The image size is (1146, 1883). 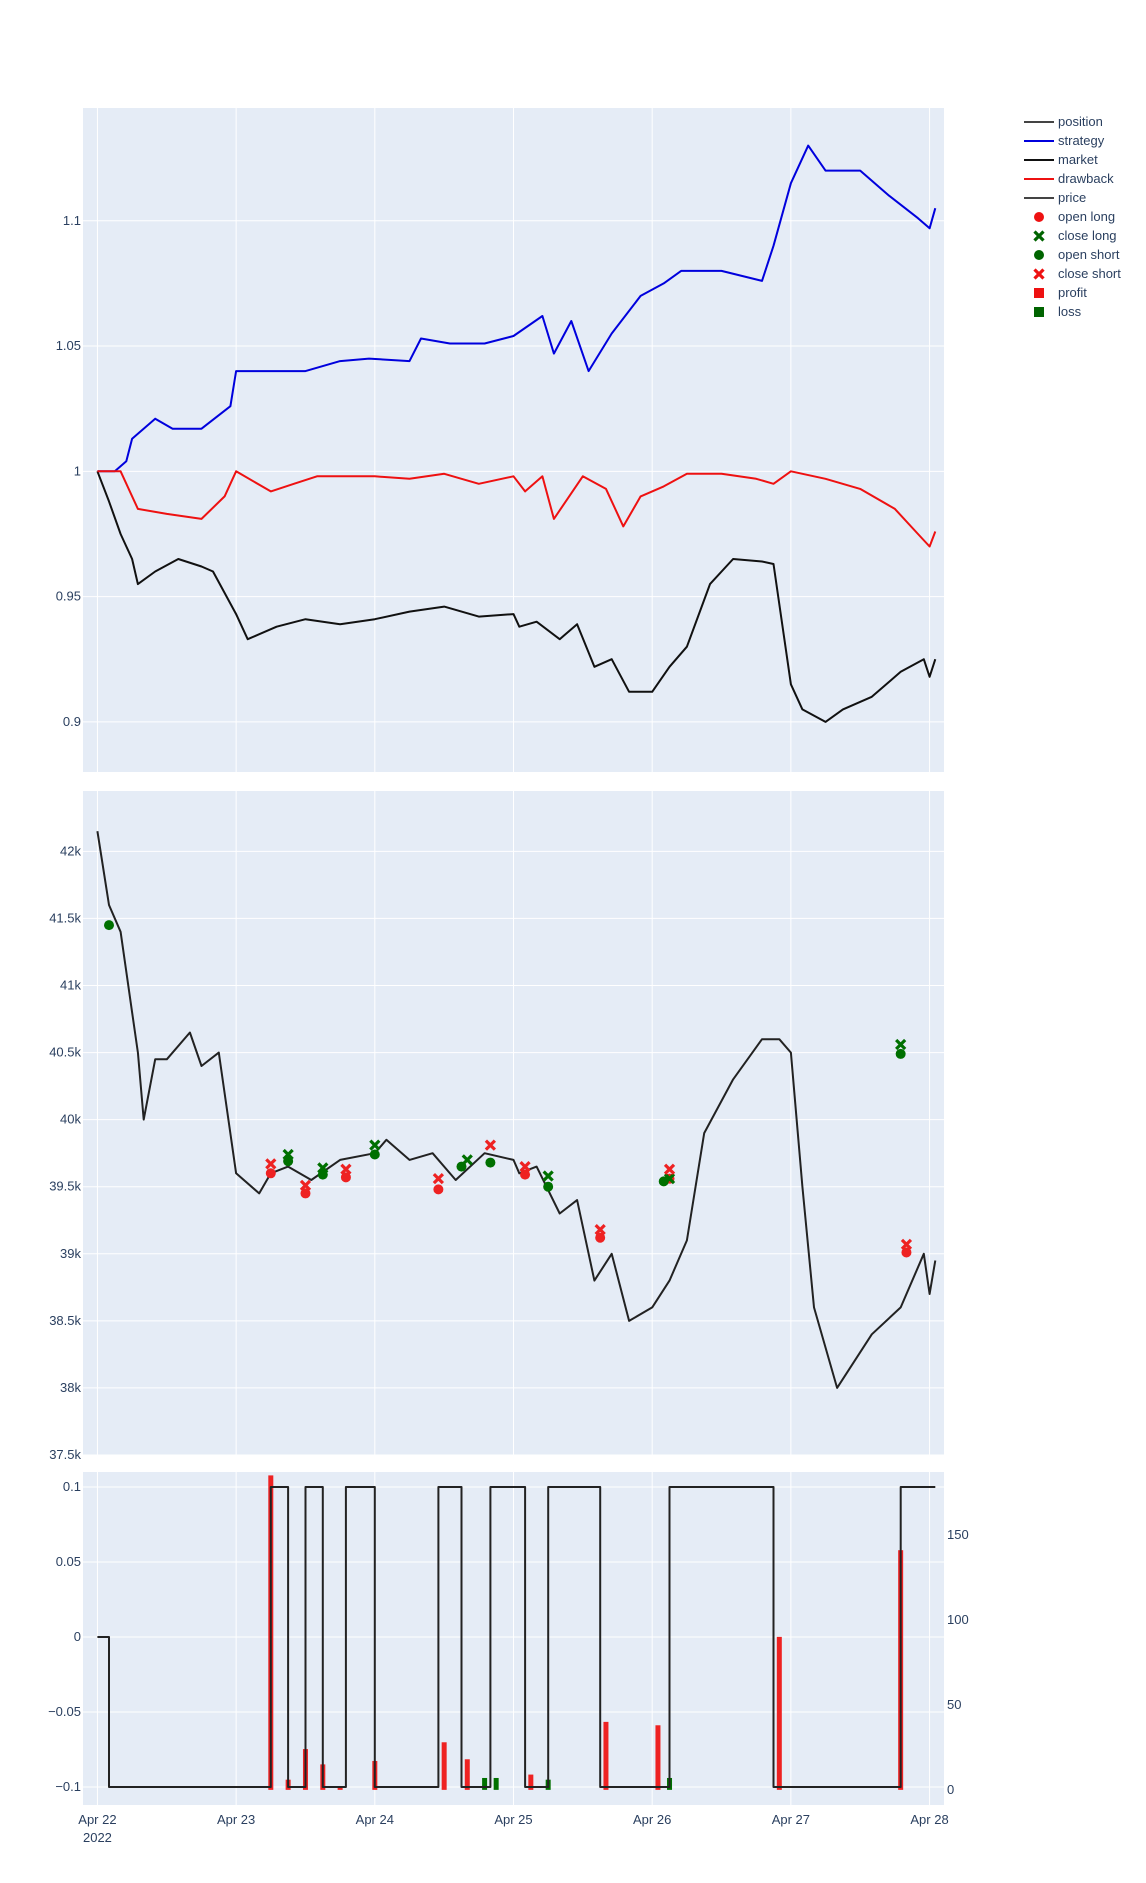 What do you see at coordinates (1087, 235) in the screenshot?
I see `legend-label: close long` at bounding box center [1087, 235].